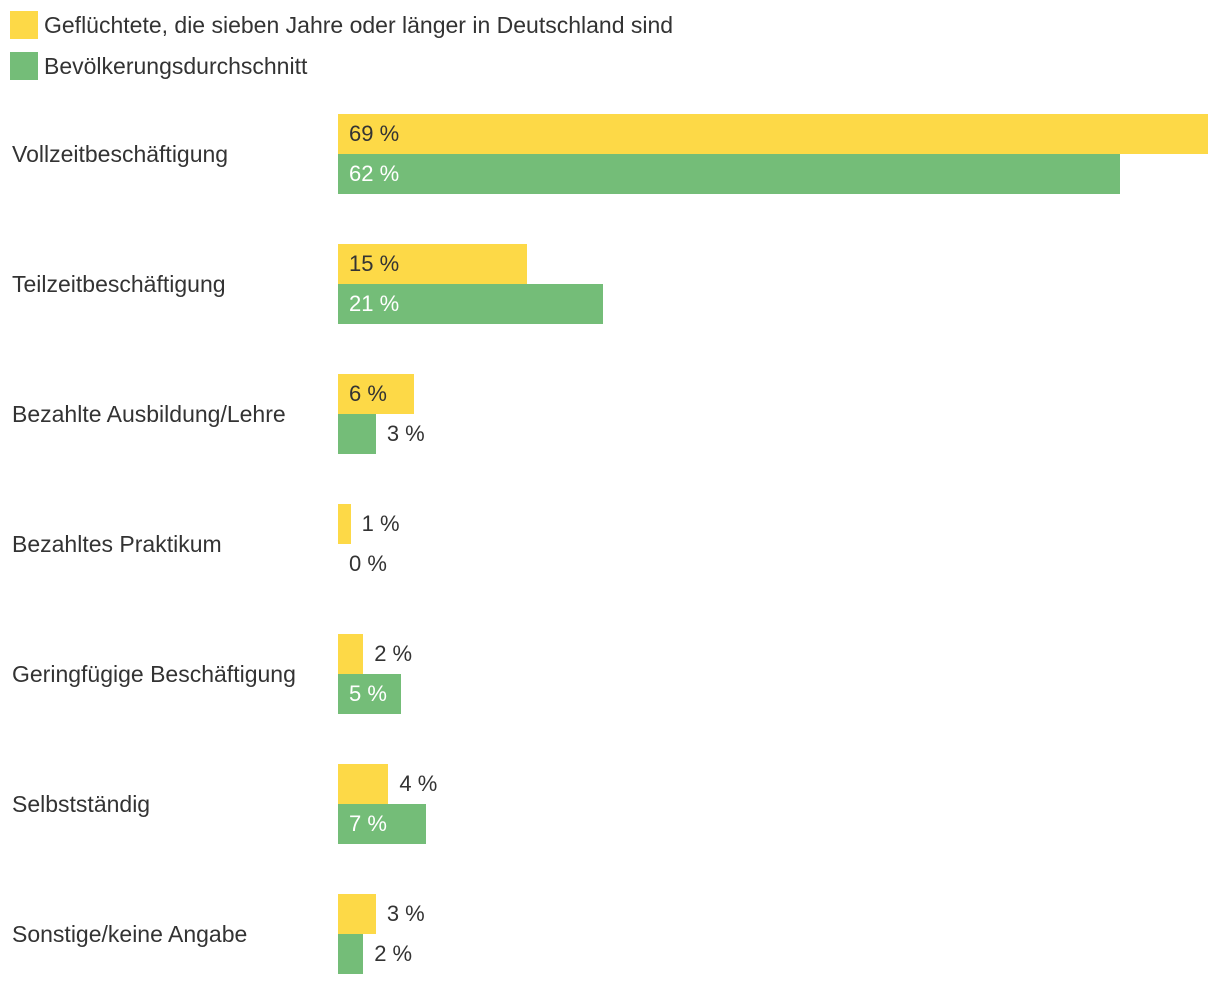  Describe the element at coordinates (374, 133) in the screenshot. I see `data-label: 69 %` at that location.